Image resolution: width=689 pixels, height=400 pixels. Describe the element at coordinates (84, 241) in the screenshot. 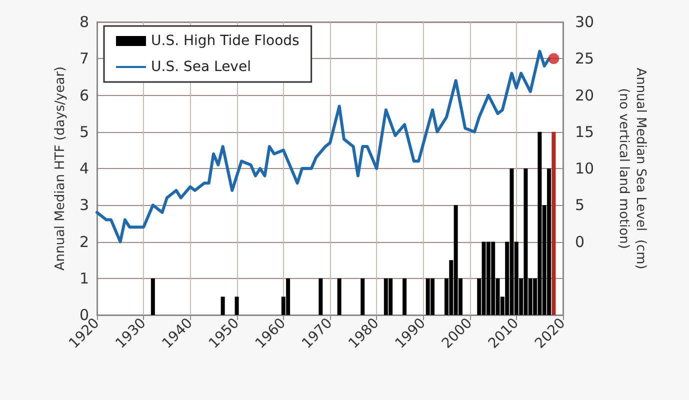

I see `y-tick-label: 2` at that location.